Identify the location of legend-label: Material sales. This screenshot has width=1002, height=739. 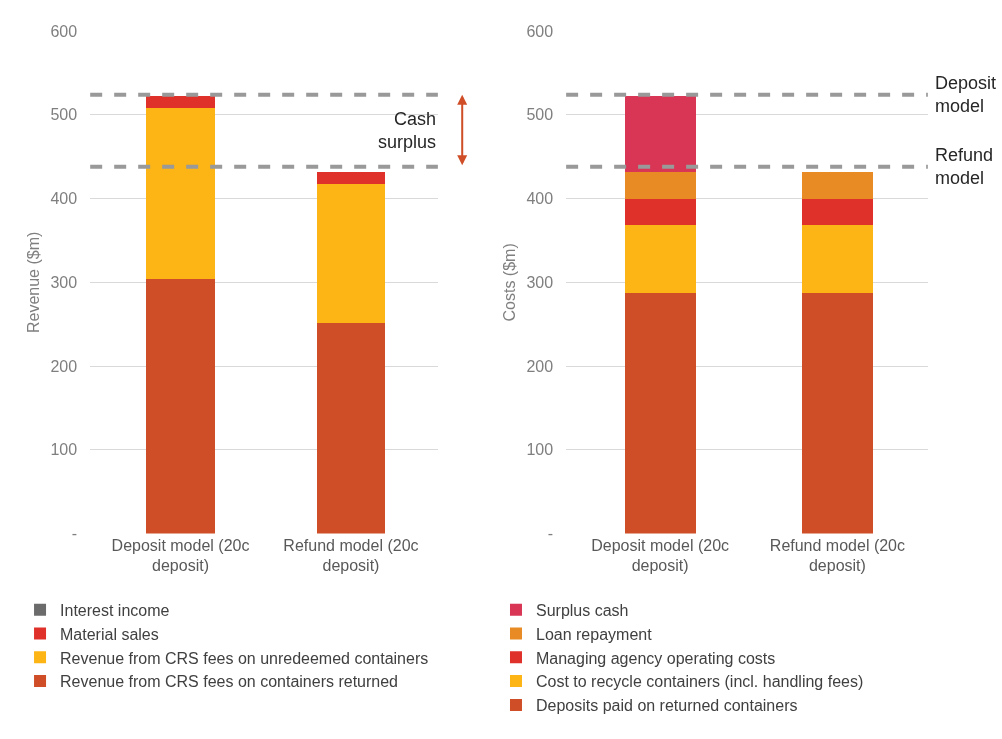
(109, 634).